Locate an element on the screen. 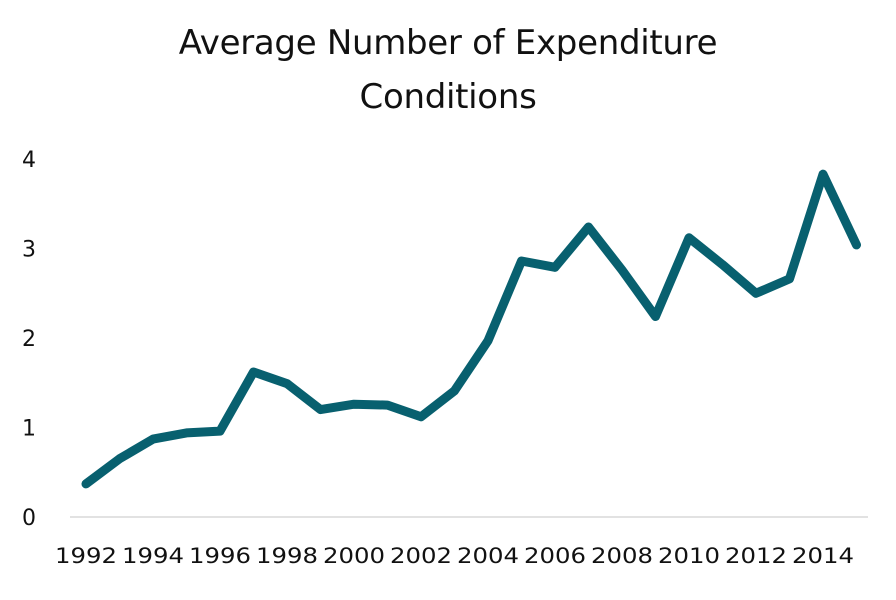 This screenshot has height=600, width=896. x-tick-label: 1992 is located at coordinates (86, 556).